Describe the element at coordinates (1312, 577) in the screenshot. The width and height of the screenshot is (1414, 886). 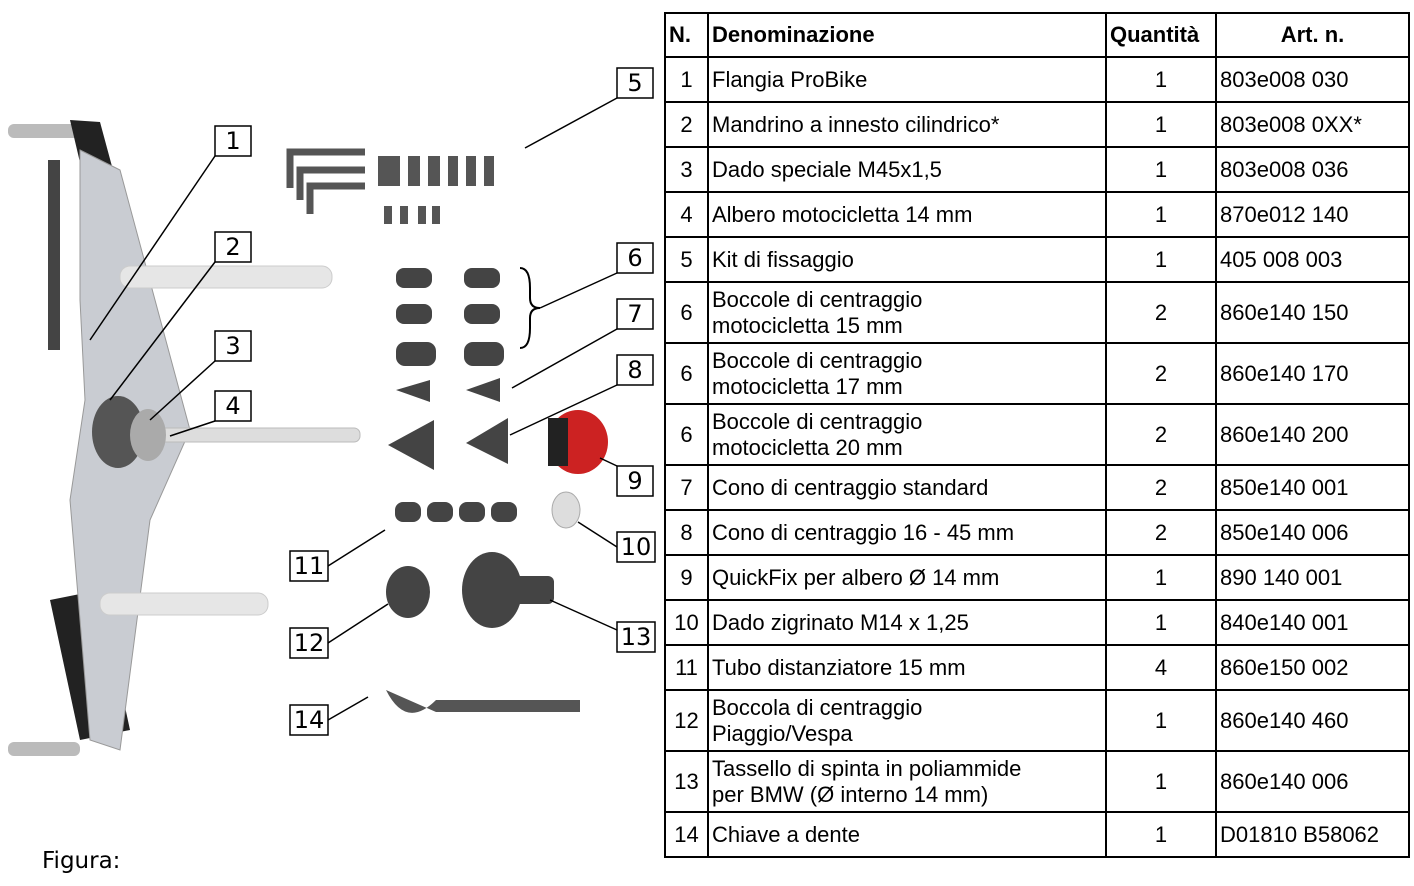
I see `table-cell: 890 140 001` at that location.